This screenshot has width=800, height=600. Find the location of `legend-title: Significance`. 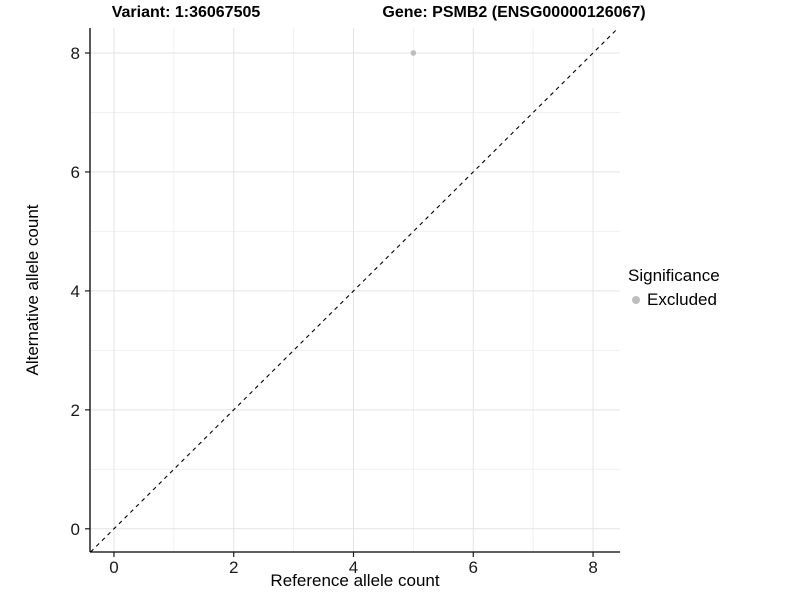

legend-title: Significance is located at coordinates (674, 275).